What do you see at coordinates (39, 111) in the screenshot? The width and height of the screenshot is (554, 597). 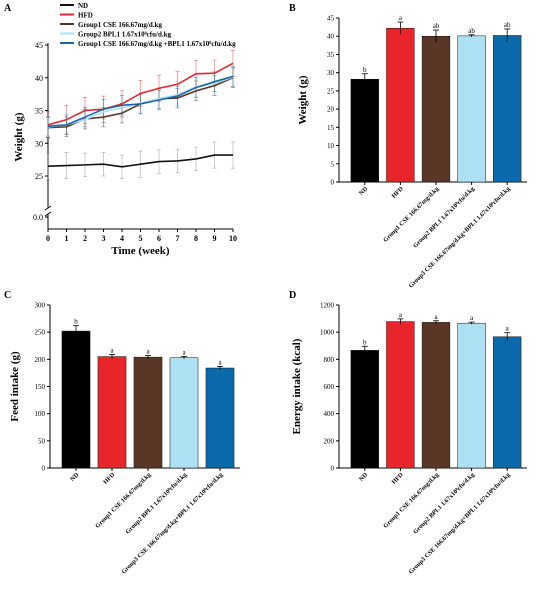 I see `y-tick-label: 35` at bounding box center [39, 111].